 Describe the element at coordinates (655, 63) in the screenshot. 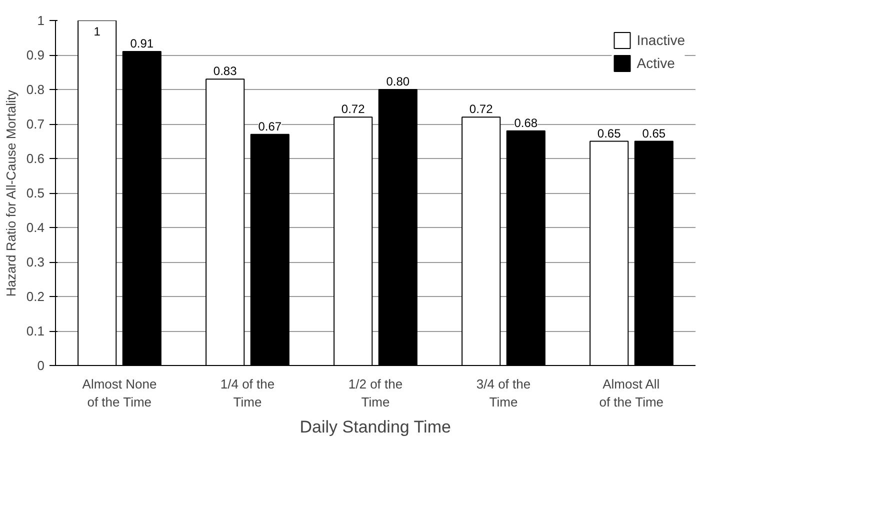

I see `legend-label: Active` at that location.